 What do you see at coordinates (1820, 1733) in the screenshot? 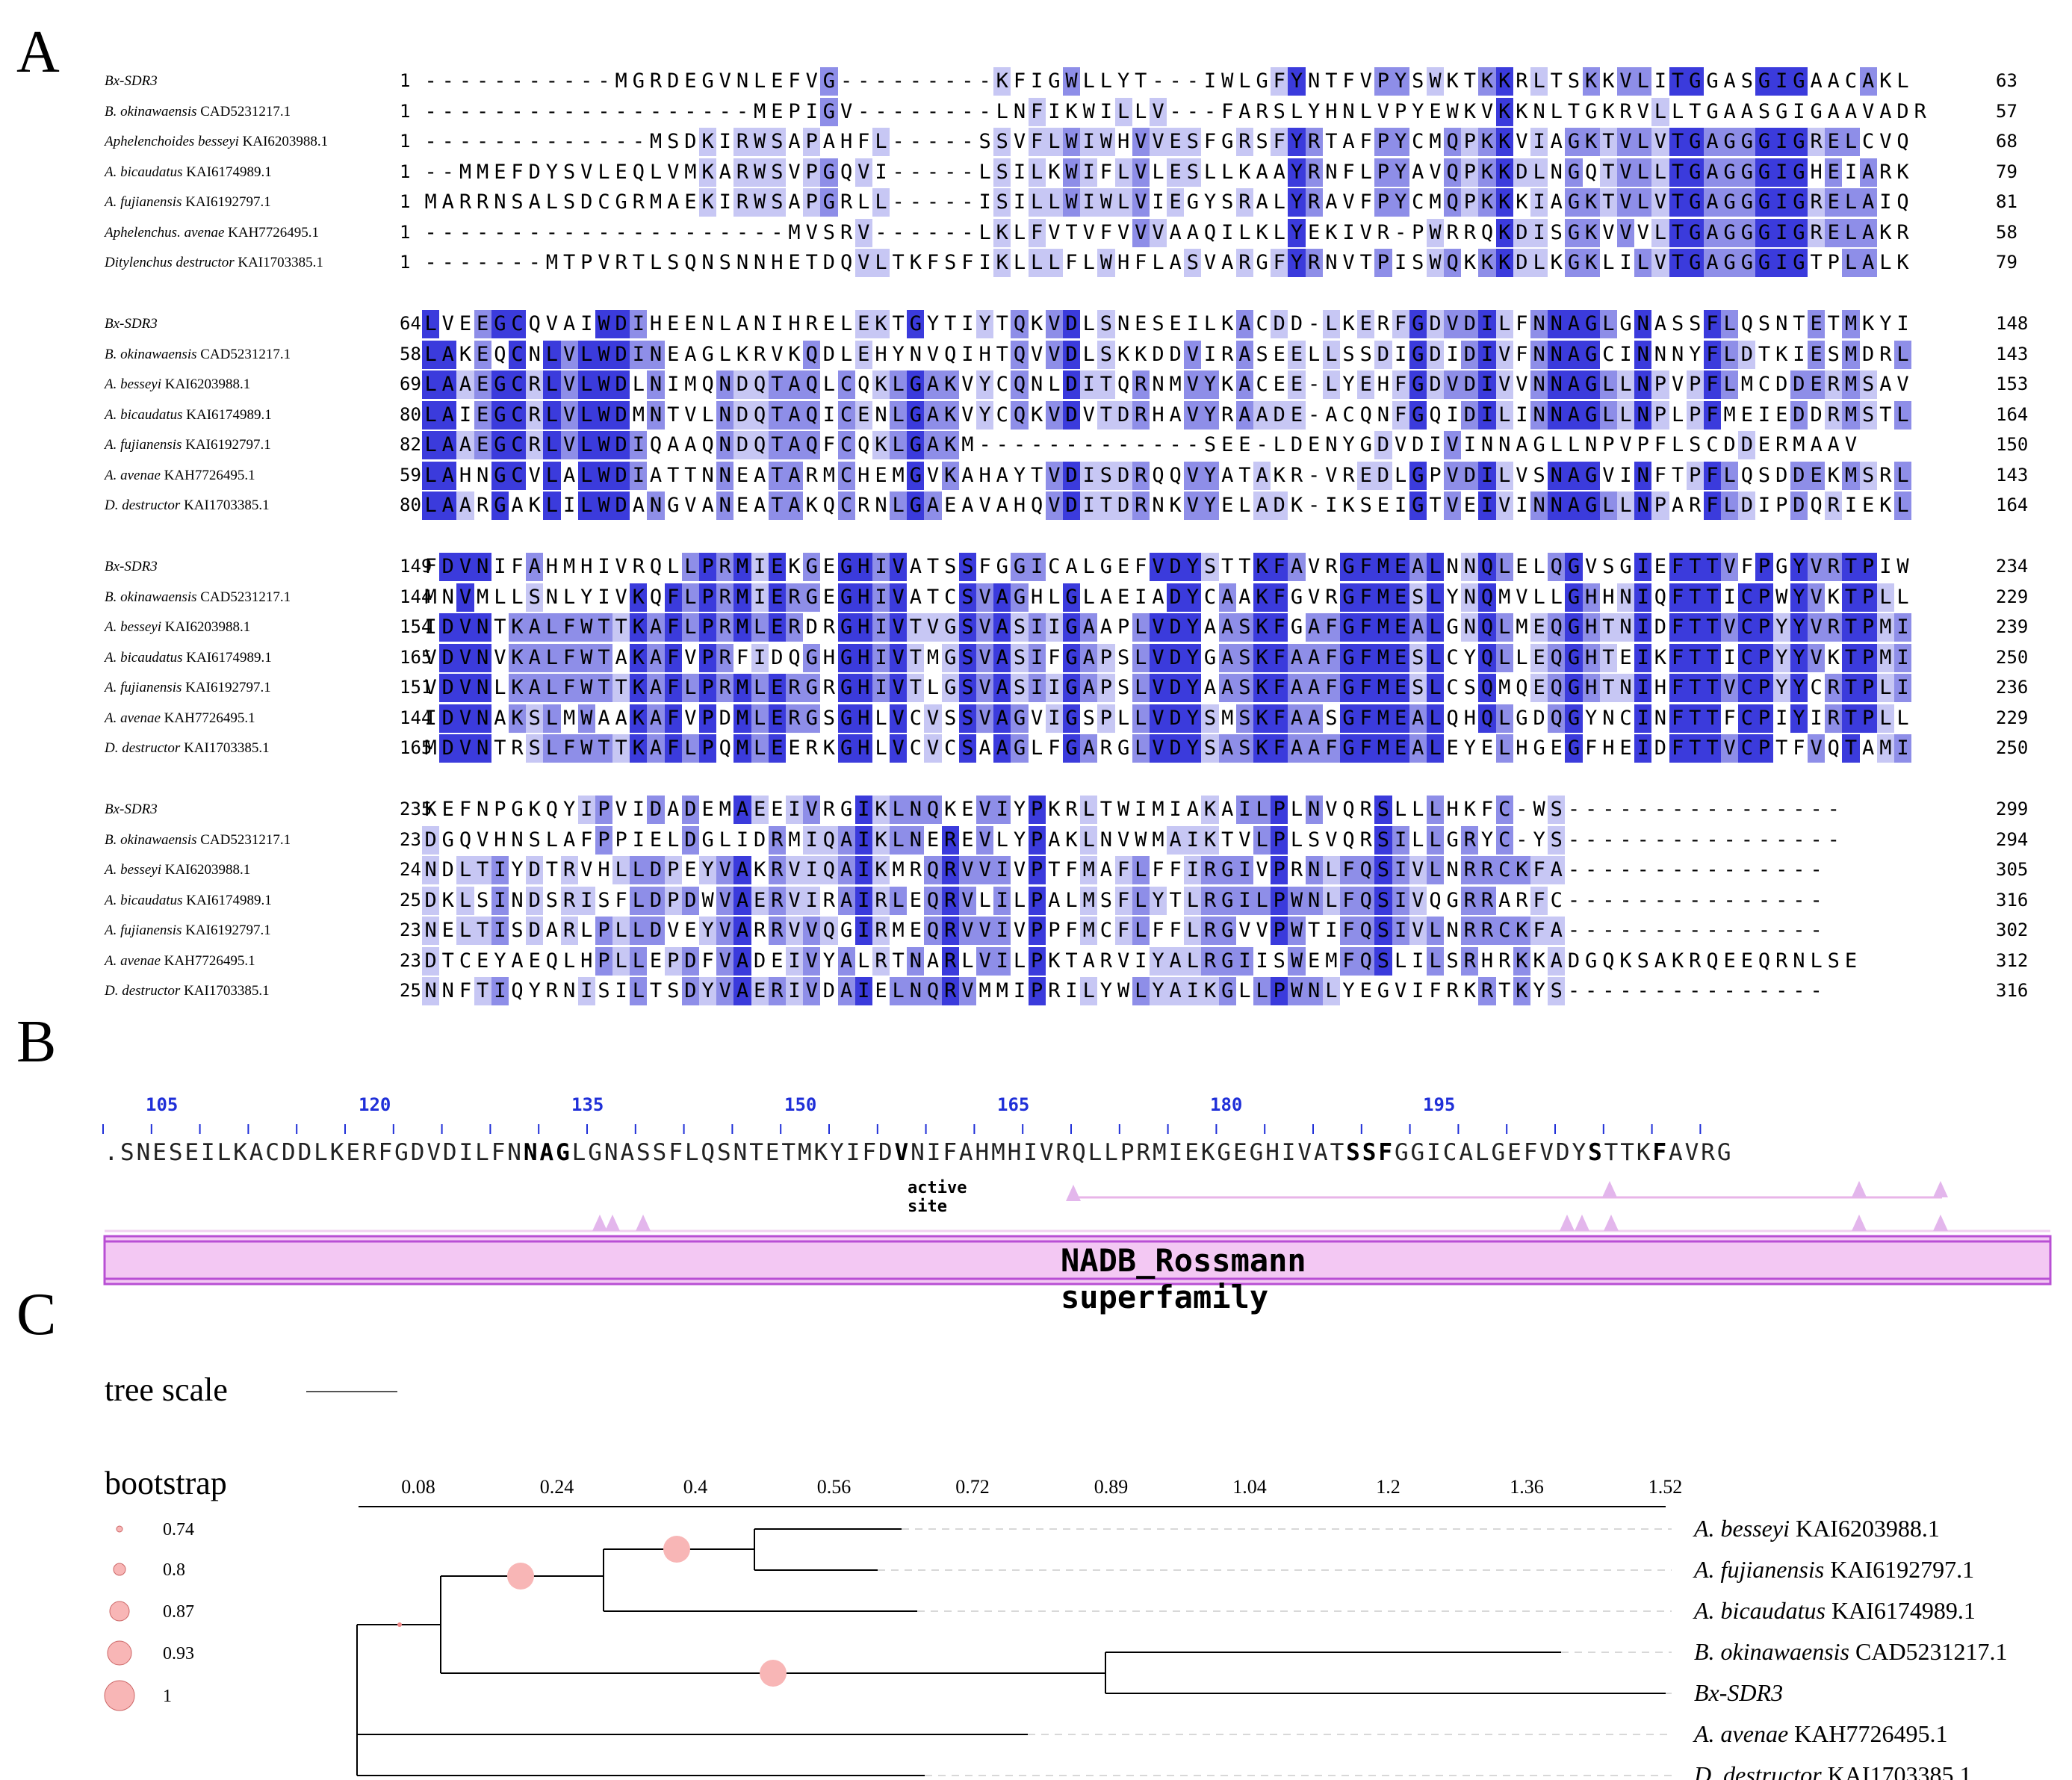
I see `taxon-label: A. avenae KAH7726495.1` at bounding box center [1820, 1733].